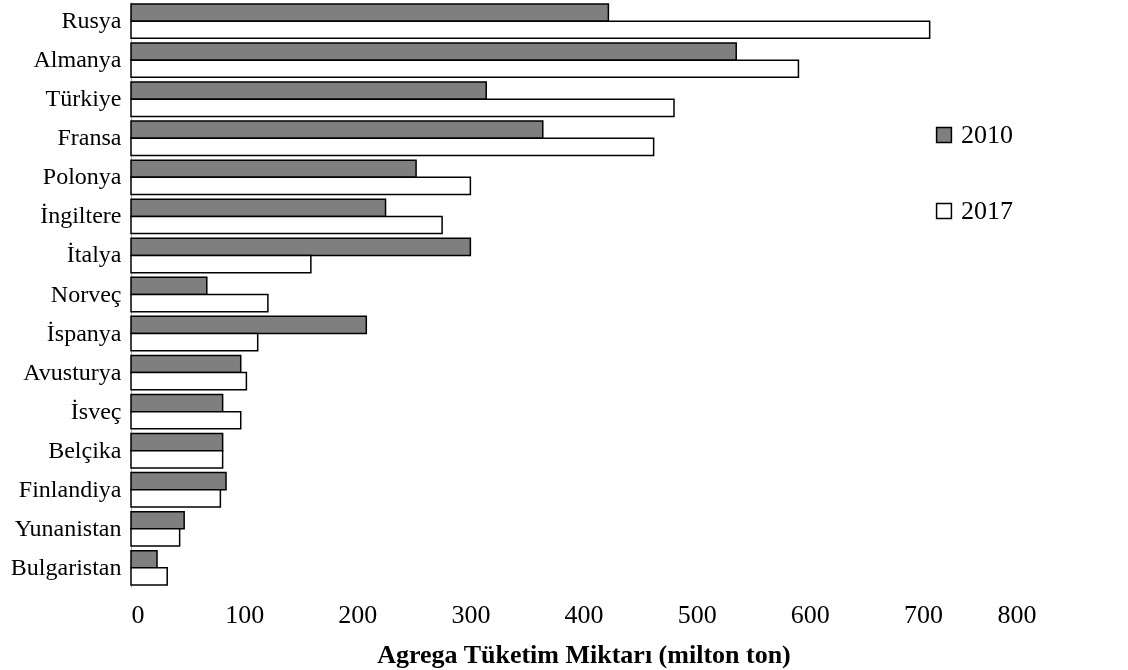  I want to click on x-tick-label: 200, so click(358, 614).